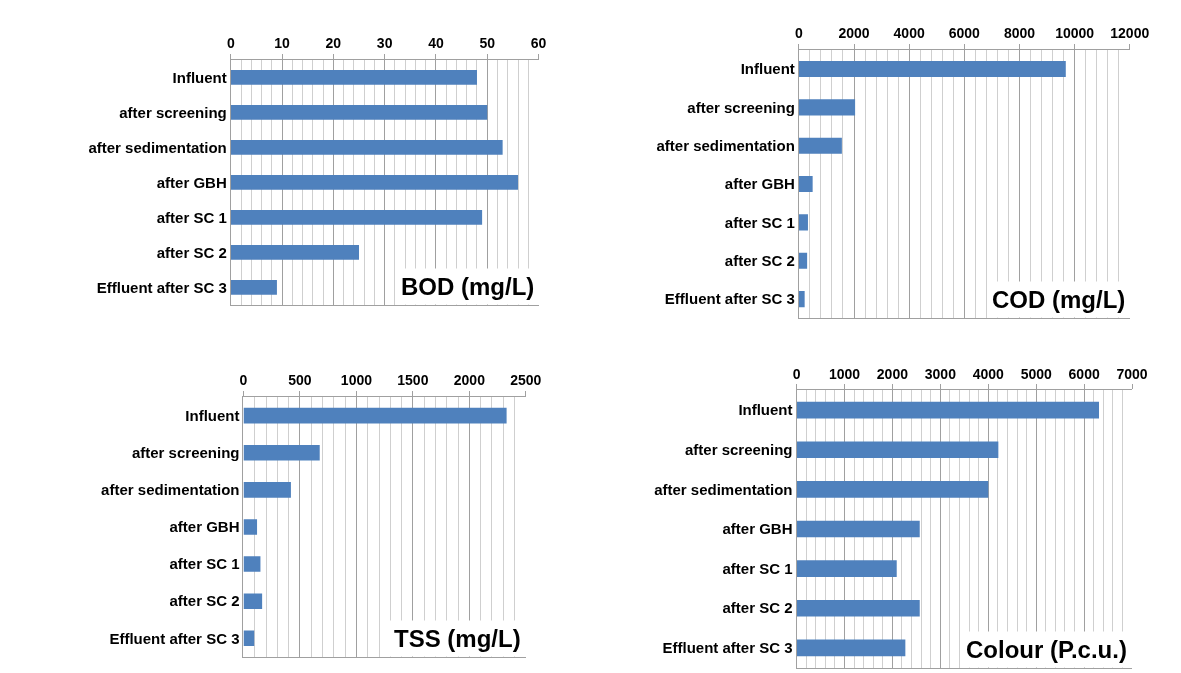  Describe the element at coordinates (436, 43) in the screenshot. I see `x-tick-label: 40` at that location.